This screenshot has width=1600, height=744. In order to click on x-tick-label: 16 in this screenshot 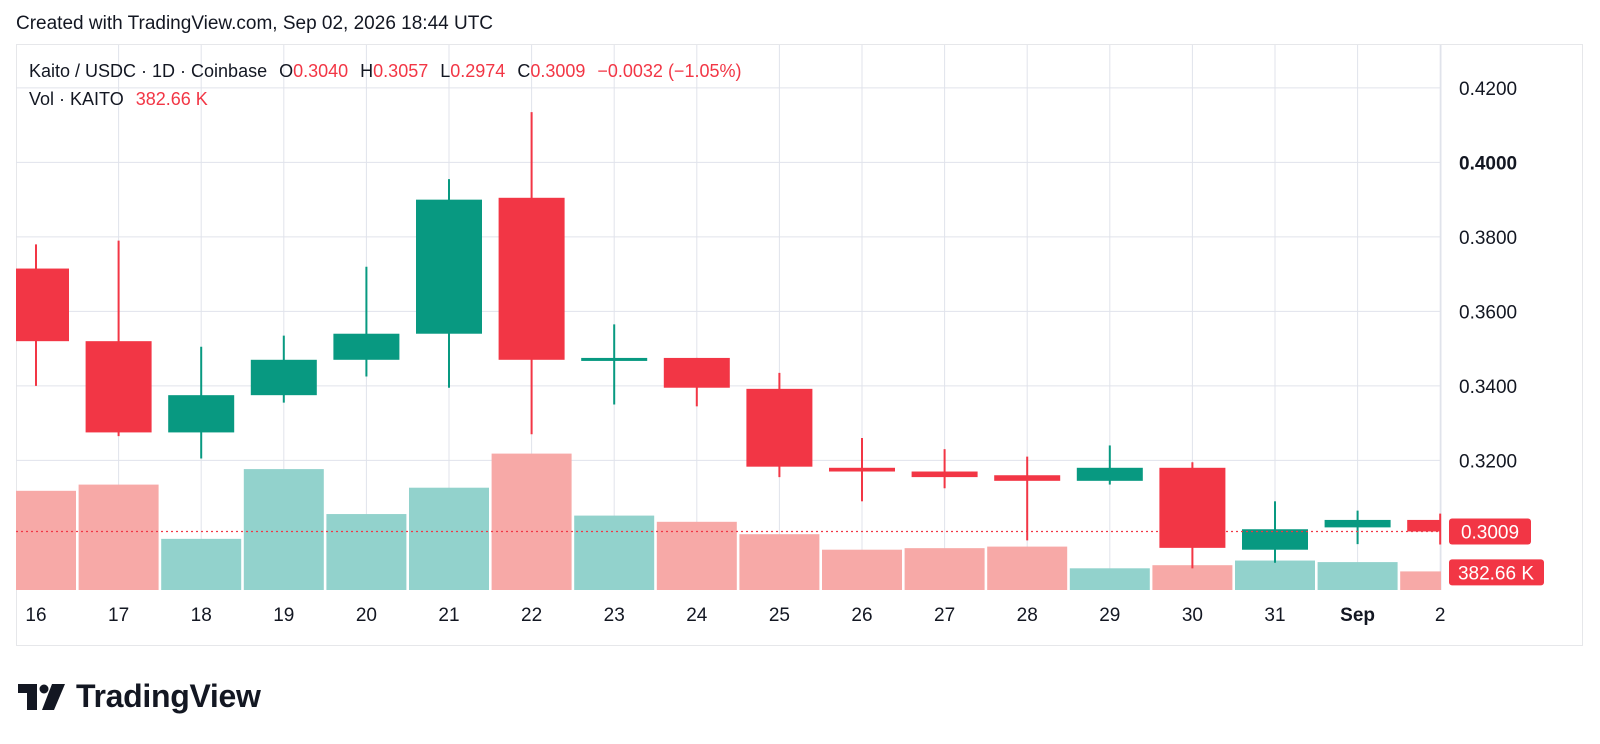, I will do `click(35, 615)`.